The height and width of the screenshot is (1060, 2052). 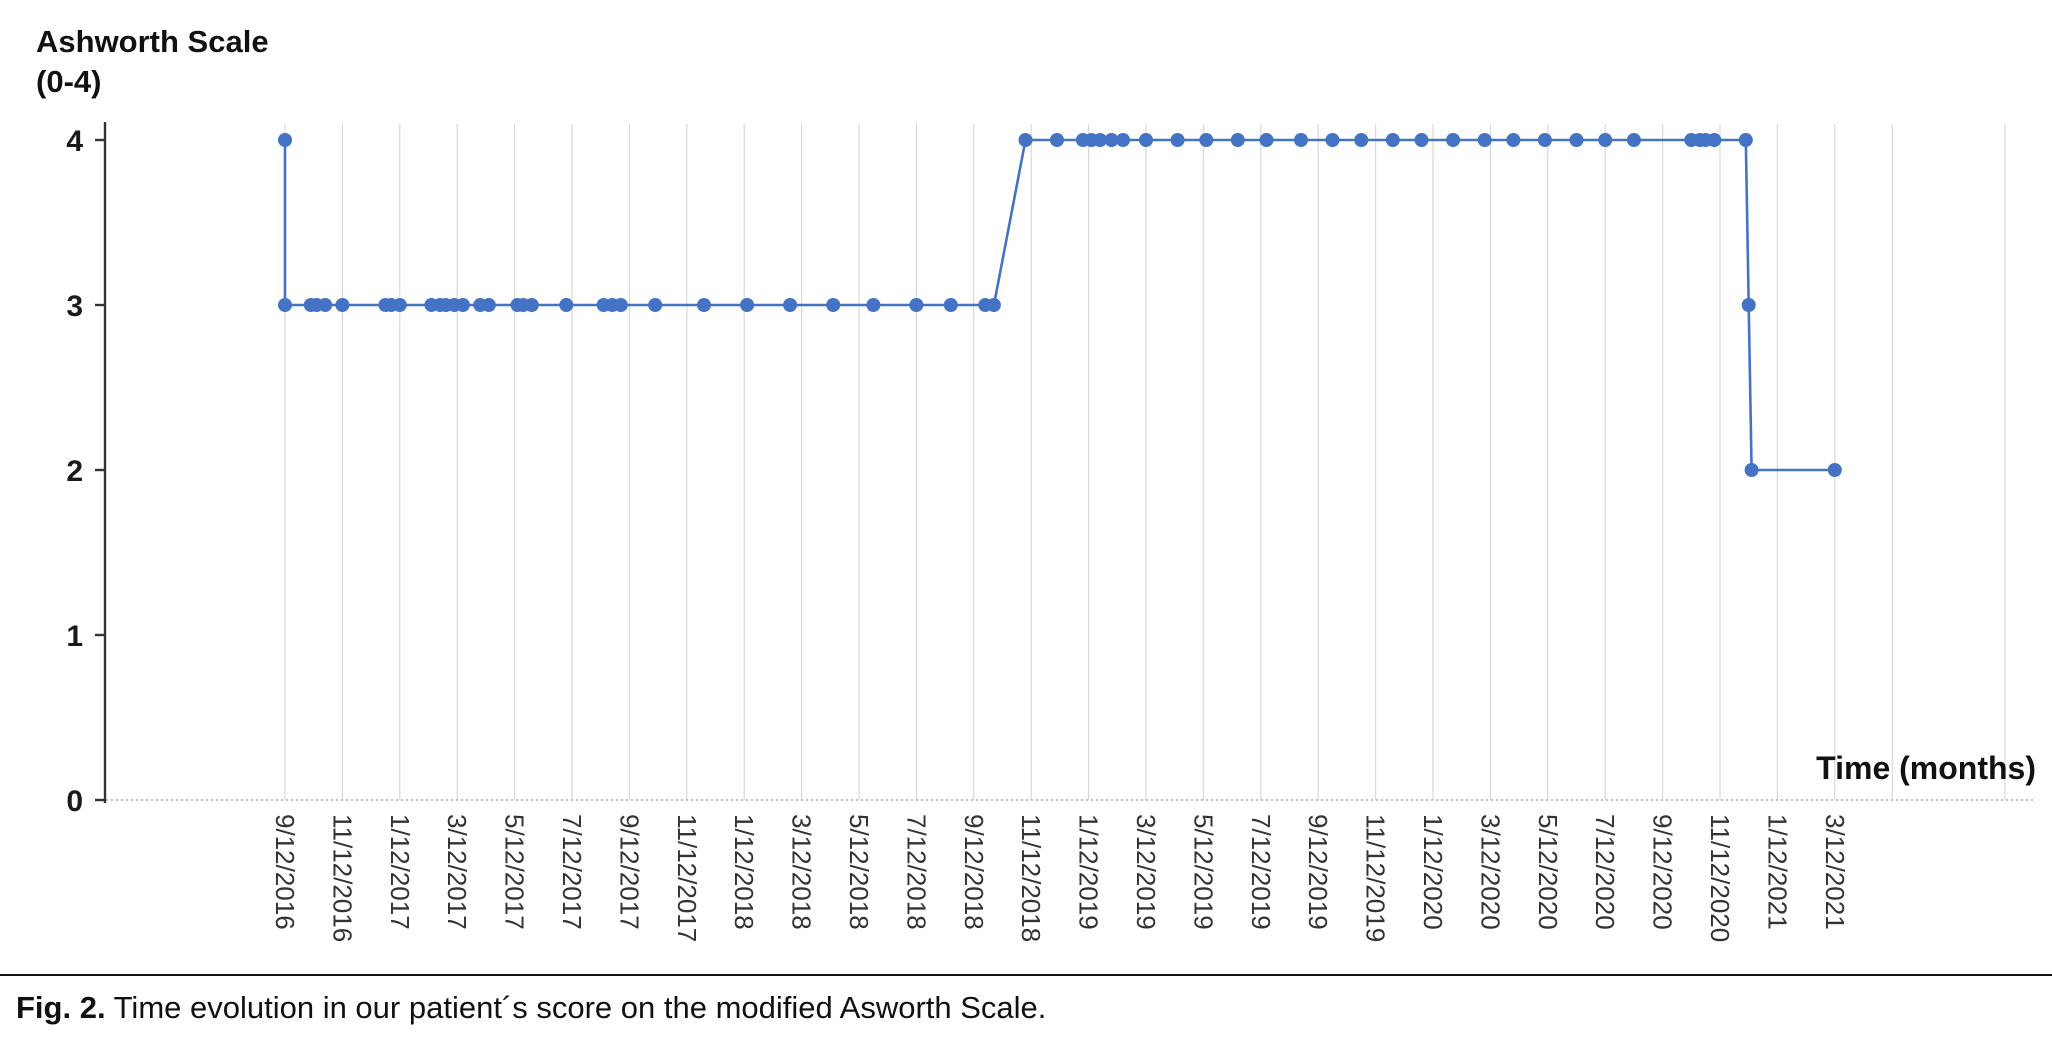 What do you see at coordinates (152, 41) in the screenshot?
I see `y-axis-title-line1: Ashworth Scale` at bounding box center [152, 41].